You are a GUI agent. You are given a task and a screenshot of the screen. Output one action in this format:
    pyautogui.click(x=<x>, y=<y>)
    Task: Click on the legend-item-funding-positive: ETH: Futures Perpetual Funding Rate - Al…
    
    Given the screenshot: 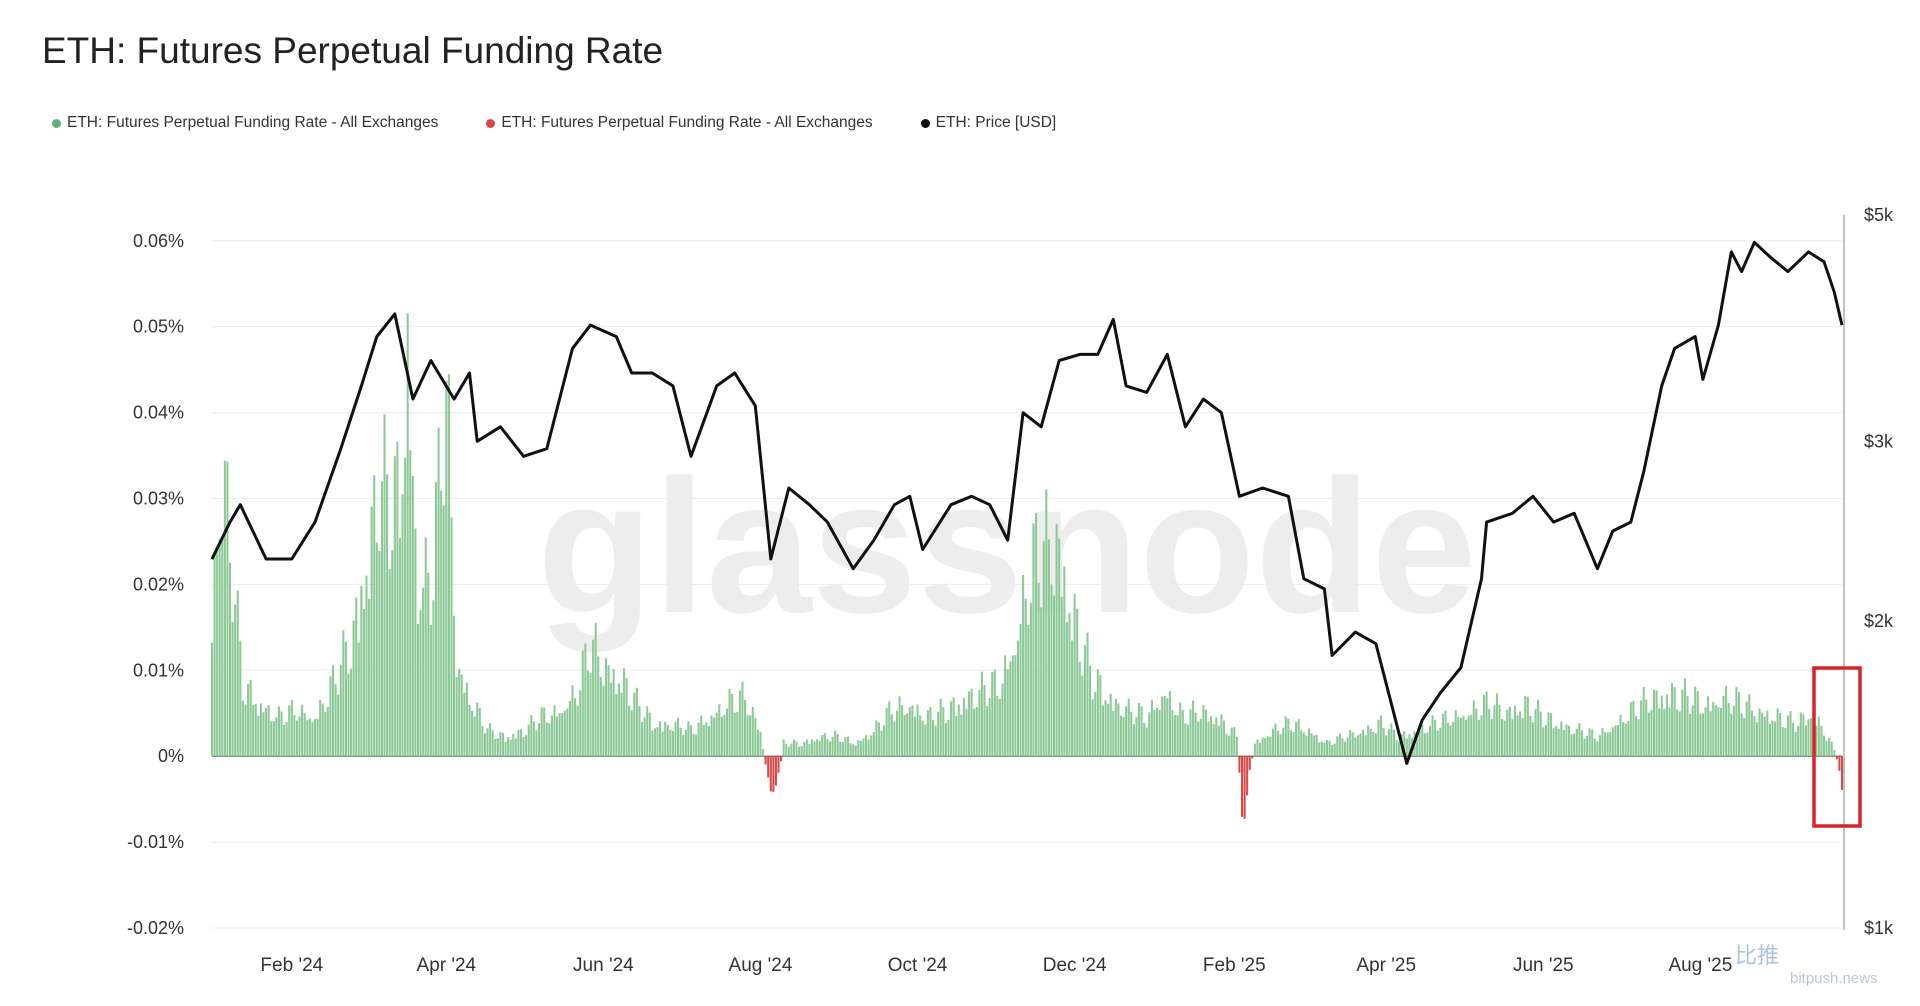 What is the action you would take?
    pyautogui.click(x=245, y=123)
    